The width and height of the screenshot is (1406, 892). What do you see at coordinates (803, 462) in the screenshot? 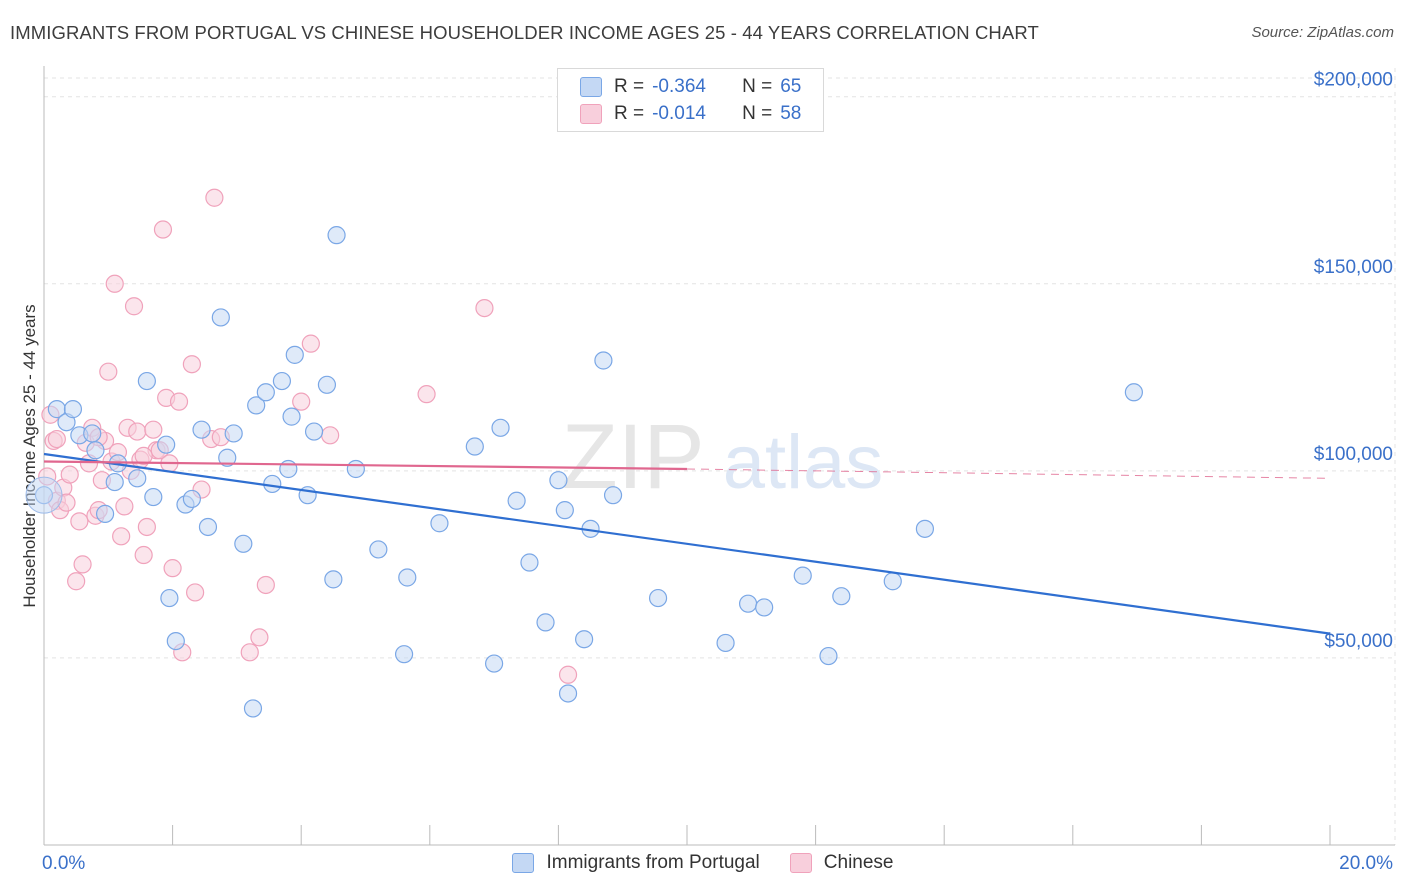
I see `watermark-atlas: atlas` at bounding box center [803, 462].